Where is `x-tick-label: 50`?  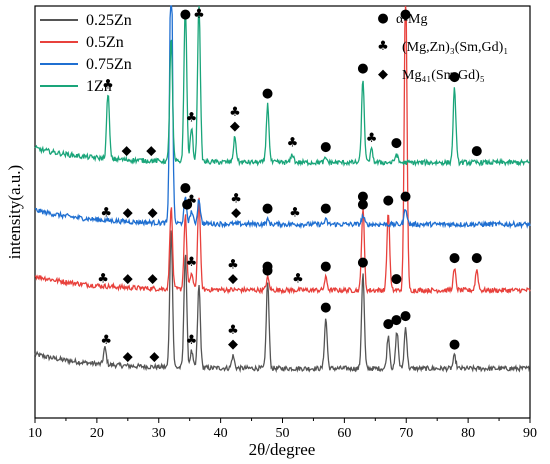
x-tick-label: 50 is located at coordinates (283, 433).